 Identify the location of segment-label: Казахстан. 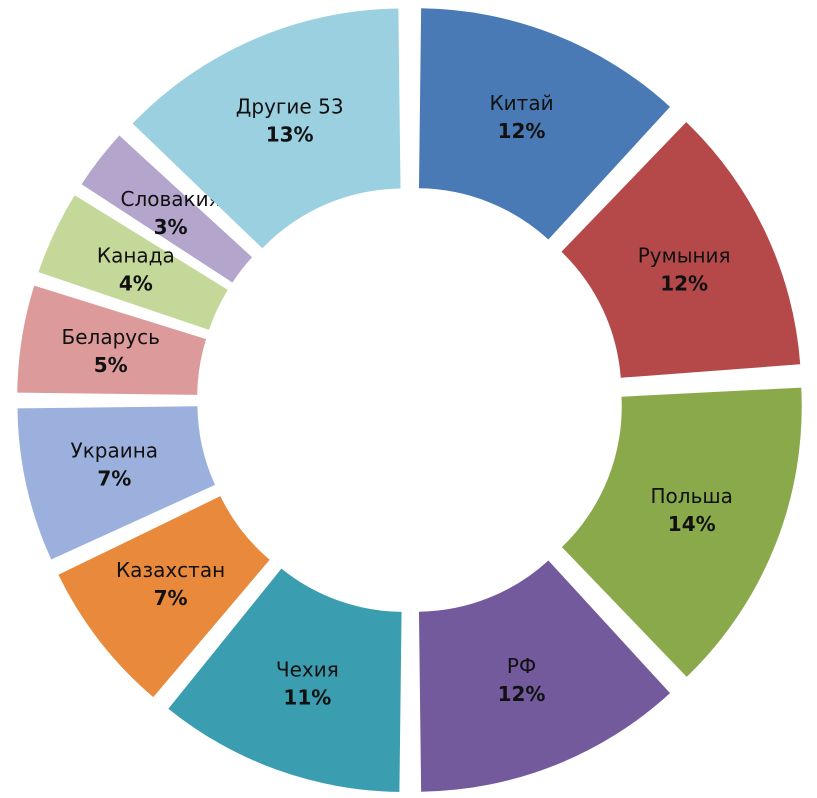
(170, 570).